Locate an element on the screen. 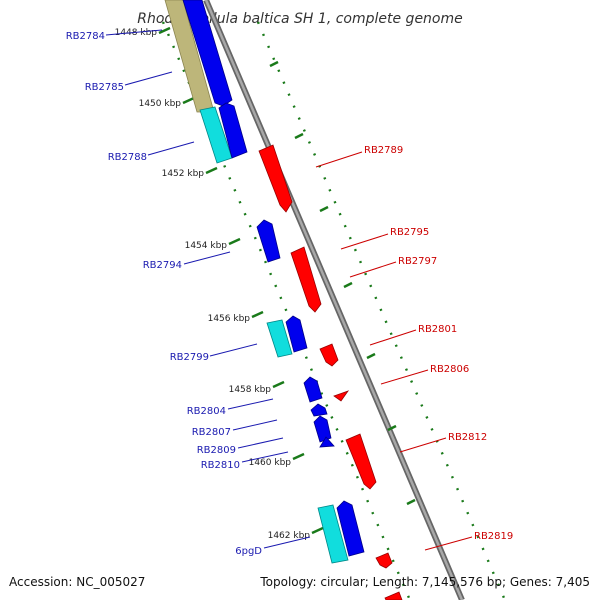 The width and height of the screenshot is (600, 600). blue-gene-rb2785 is located at coordinates (207, 53).